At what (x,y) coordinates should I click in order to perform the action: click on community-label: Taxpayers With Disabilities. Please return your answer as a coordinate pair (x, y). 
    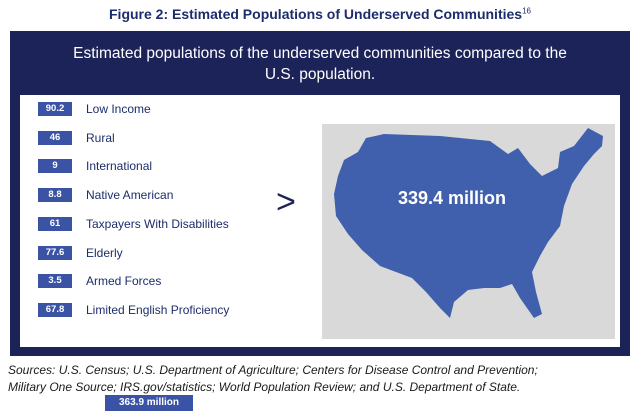
    Looking at the image, I should click on (157, 223).